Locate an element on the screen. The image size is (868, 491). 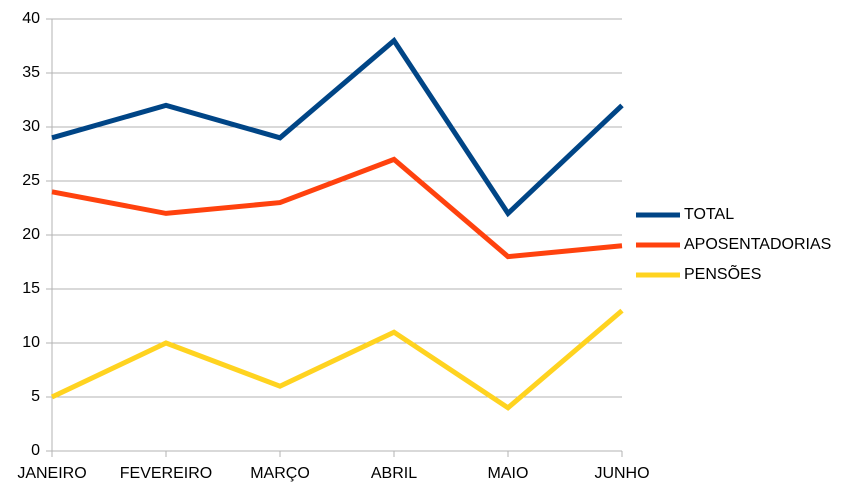
legend-label: PENSÕES is located at coordinates (722, 273).